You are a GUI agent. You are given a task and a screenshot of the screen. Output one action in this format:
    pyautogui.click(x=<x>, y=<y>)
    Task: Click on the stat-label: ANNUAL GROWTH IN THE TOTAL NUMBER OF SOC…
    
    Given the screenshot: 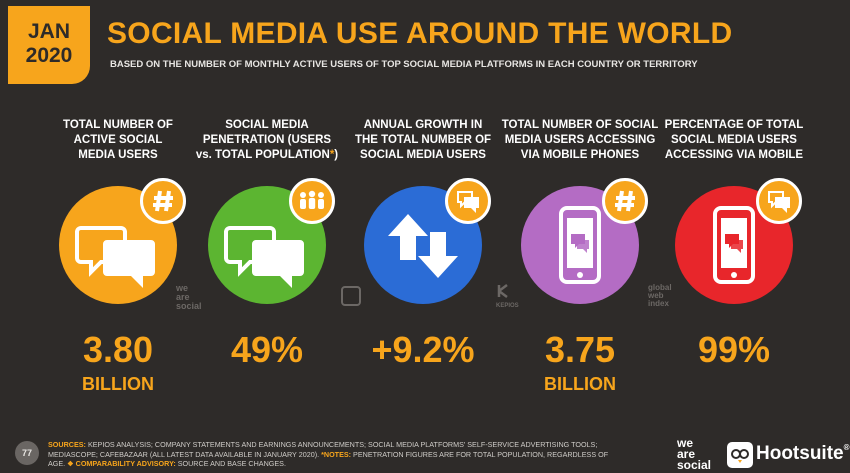 What is the action you would take?
    pyautogui.click(x=423, y=140)
    